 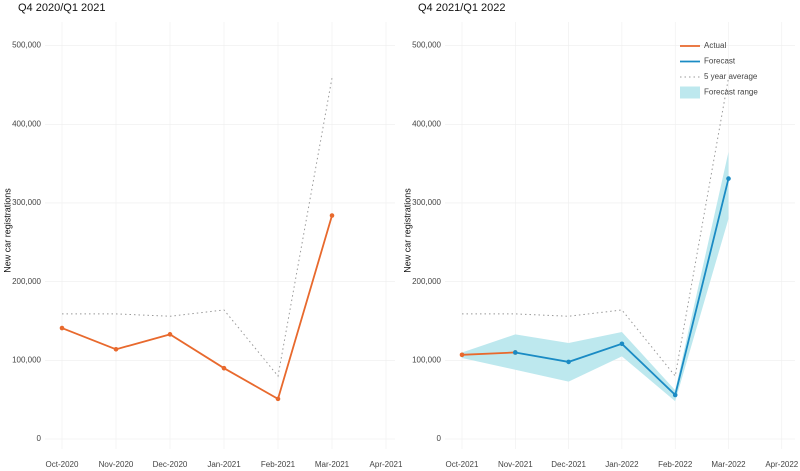 What do you see at coordinates (462, 464) in the screenshot?
I see `x-tick-label: Oct-2021` at bounding box center [462, 464].